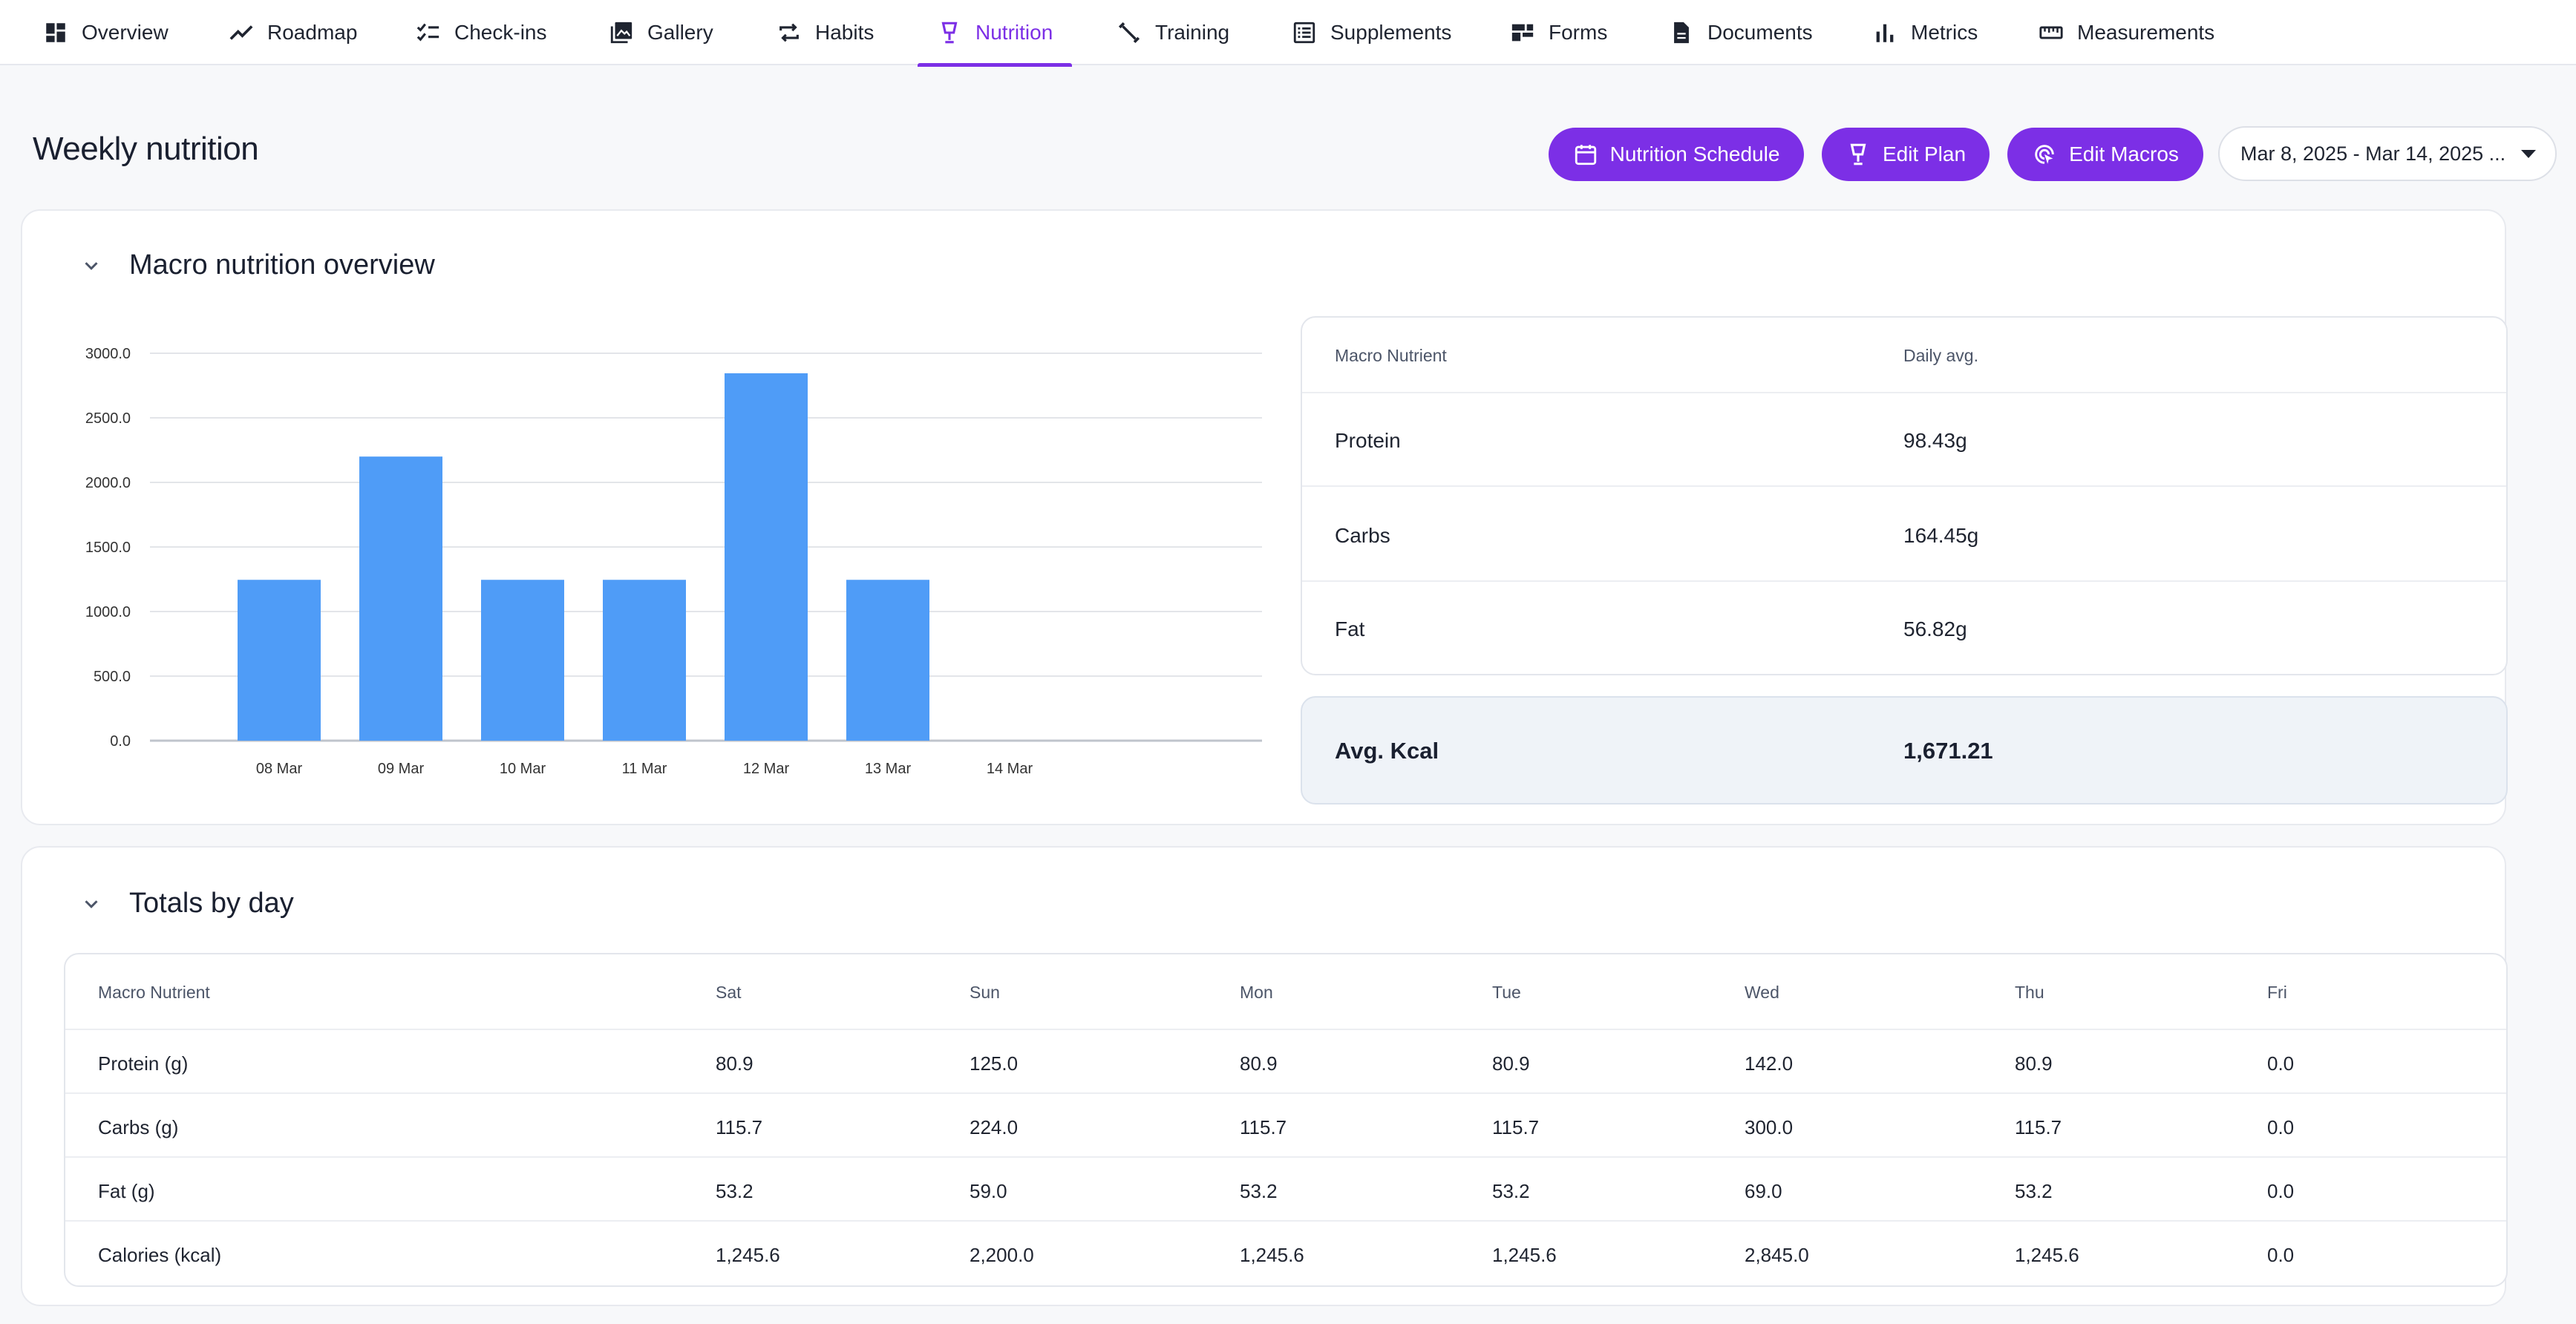 Image resolution: width=2576 pixels, height=1324 pixels. I want to click on column-header: Mon, so click(1256, 993).